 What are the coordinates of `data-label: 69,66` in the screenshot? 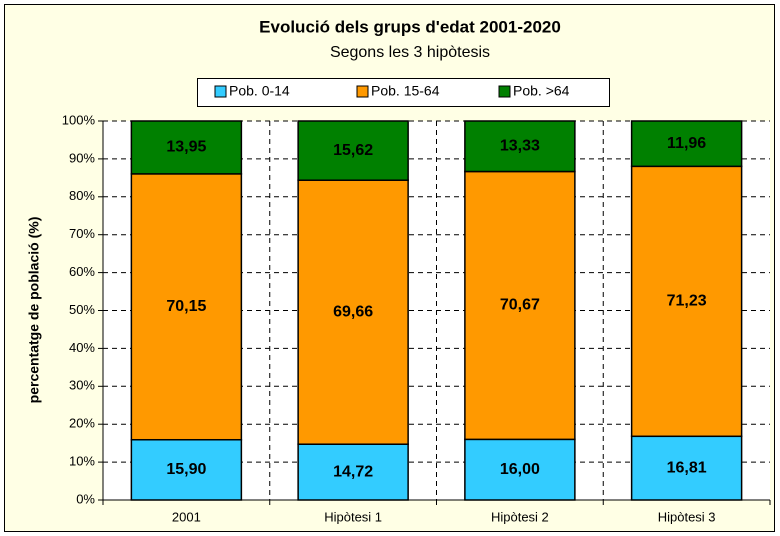 It's located at (353, 311).